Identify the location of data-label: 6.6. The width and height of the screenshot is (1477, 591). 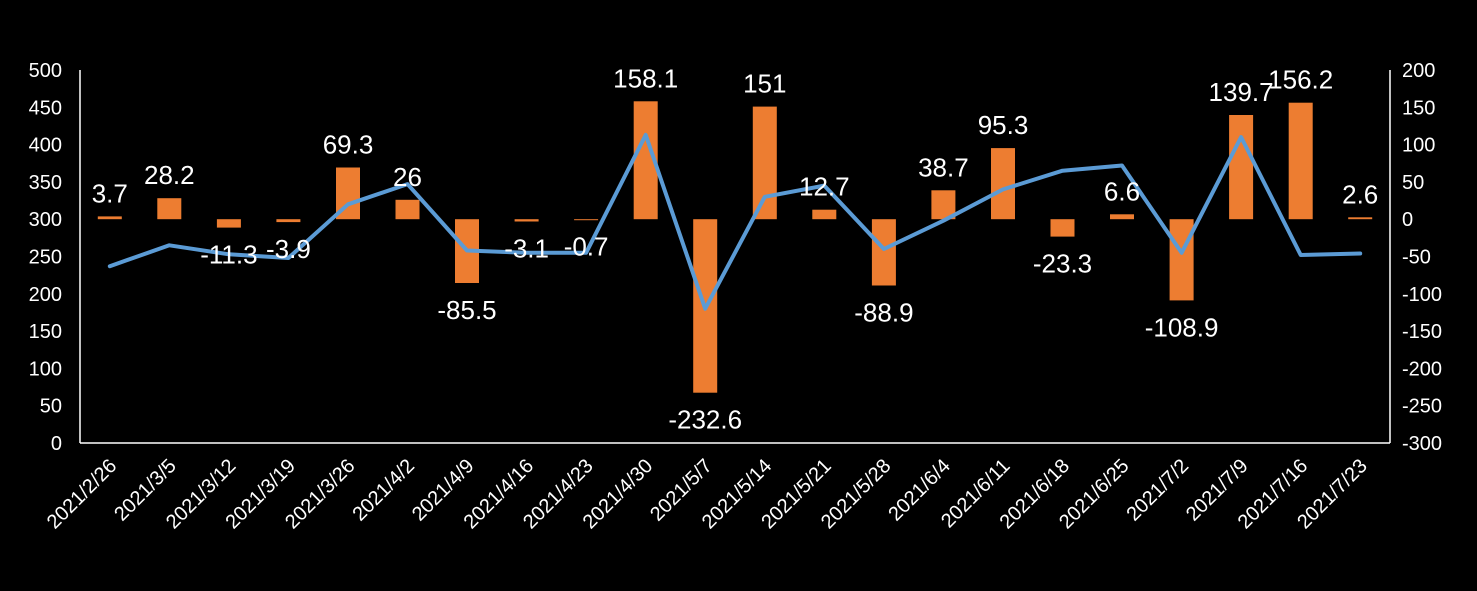
(1122, 191).